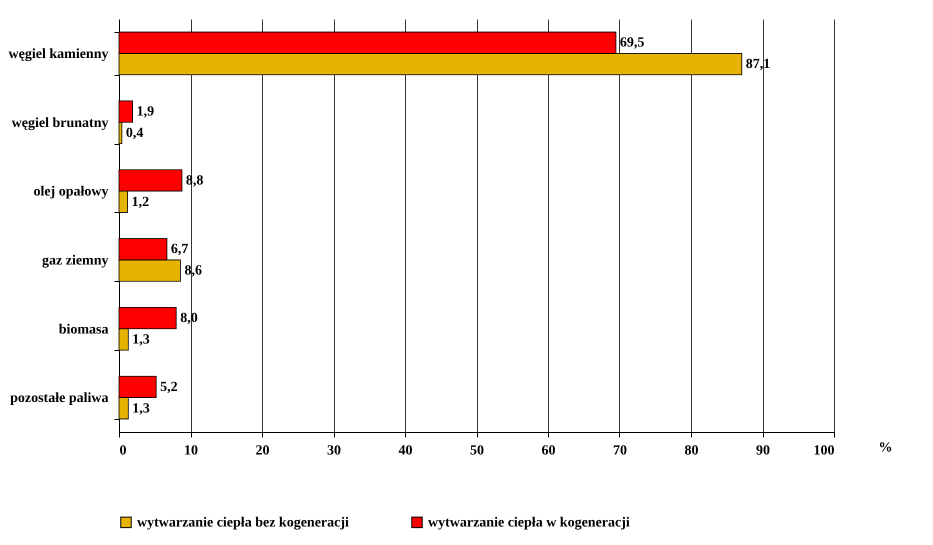  I want to click on y-tick-label: węgiel kamienny, so click(58, 54).